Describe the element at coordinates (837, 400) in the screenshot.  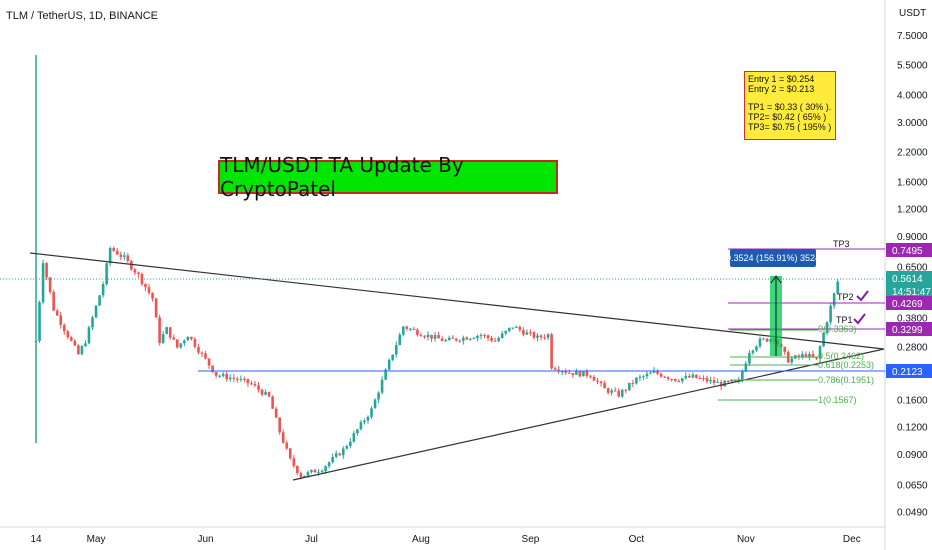
I see `fib-label-1: 1(0.1567)` at that location.